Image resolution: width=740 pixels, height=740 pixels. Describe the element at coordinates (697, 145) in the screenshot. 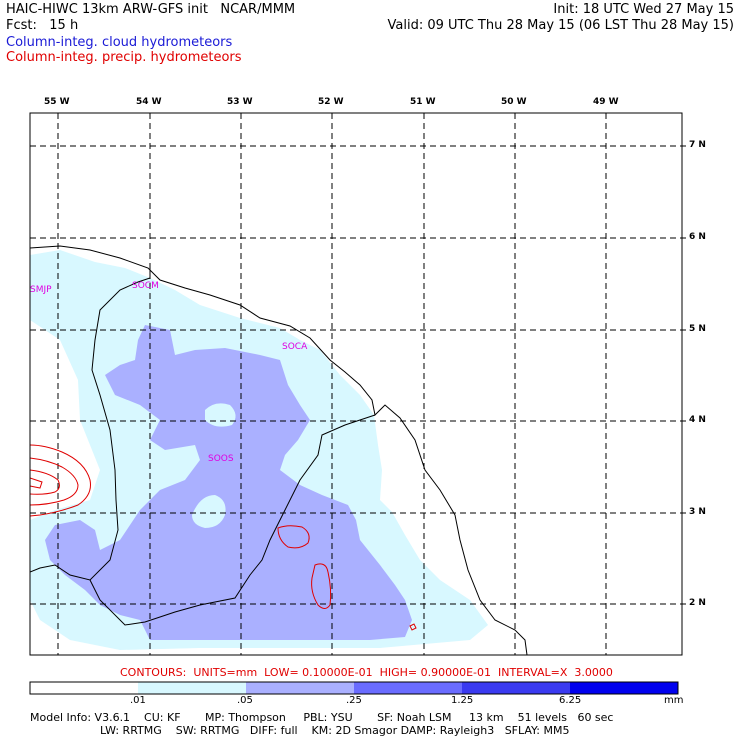

I see `lat-label-7n: 7 N` at that location.